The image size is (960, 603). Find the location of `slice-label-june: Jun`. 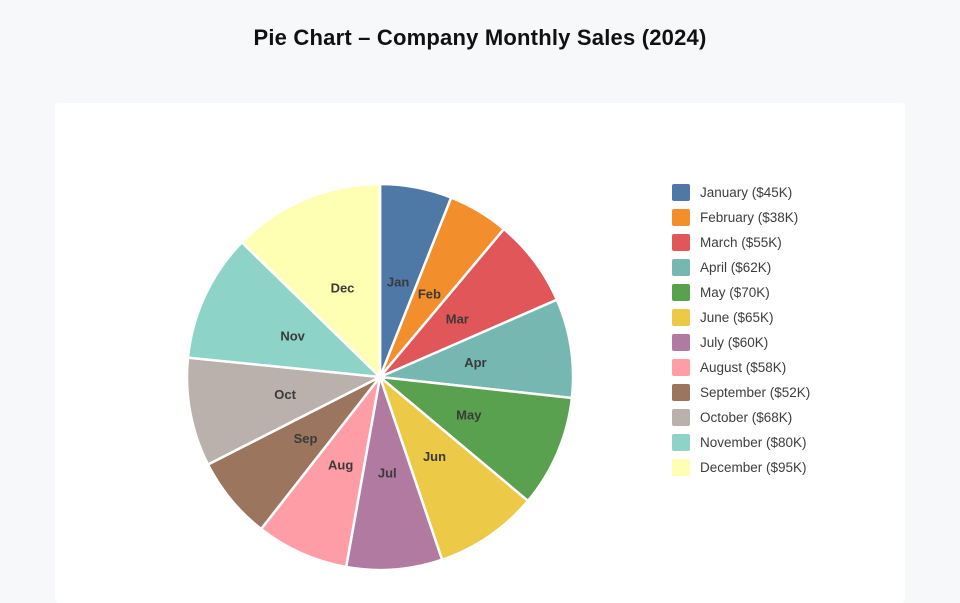

slice-label-june: Jun is located at coordinates (434, 456).